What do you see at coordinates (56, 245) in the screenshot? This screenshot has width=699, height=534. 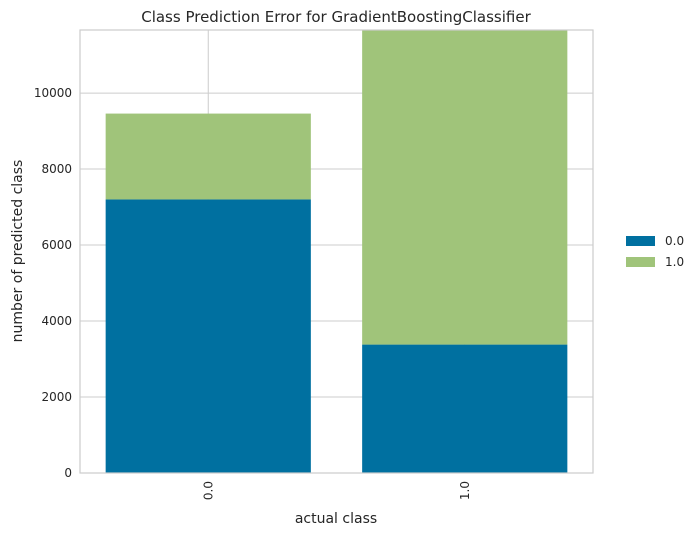 I see `y-tick-label: 6000` at bounding box center [56, 245].